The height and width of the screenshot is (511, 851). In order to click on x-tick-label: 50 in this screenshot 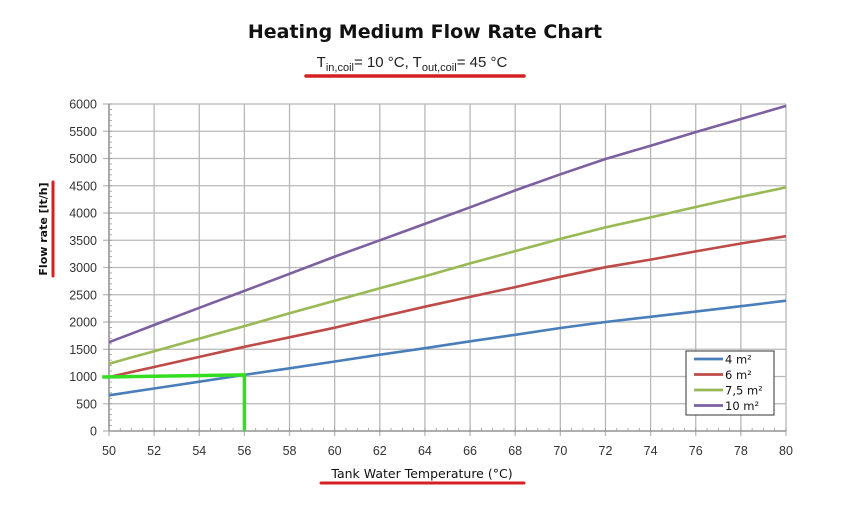, I will do `click(109, 451)`.